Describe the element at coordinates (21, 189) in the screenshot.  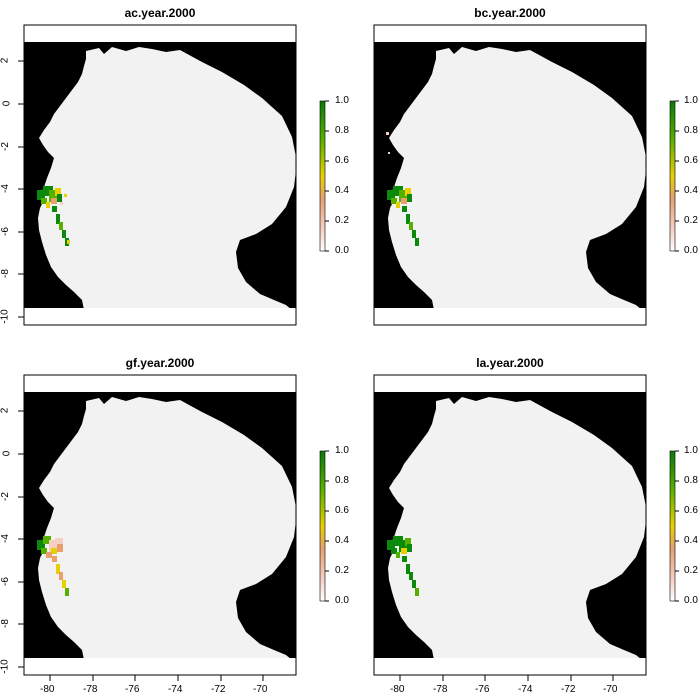
I see `y-axis-ticks-top` at that location.